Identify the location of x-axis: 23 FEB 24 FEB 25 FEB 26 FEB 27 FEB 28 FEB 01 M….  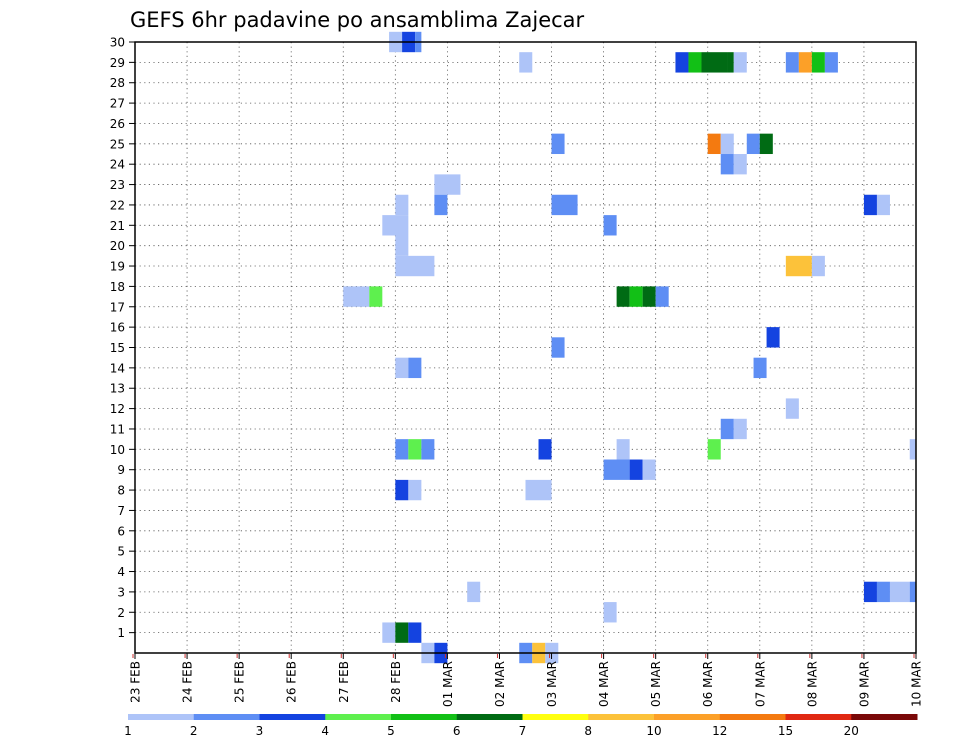
(526, 680).